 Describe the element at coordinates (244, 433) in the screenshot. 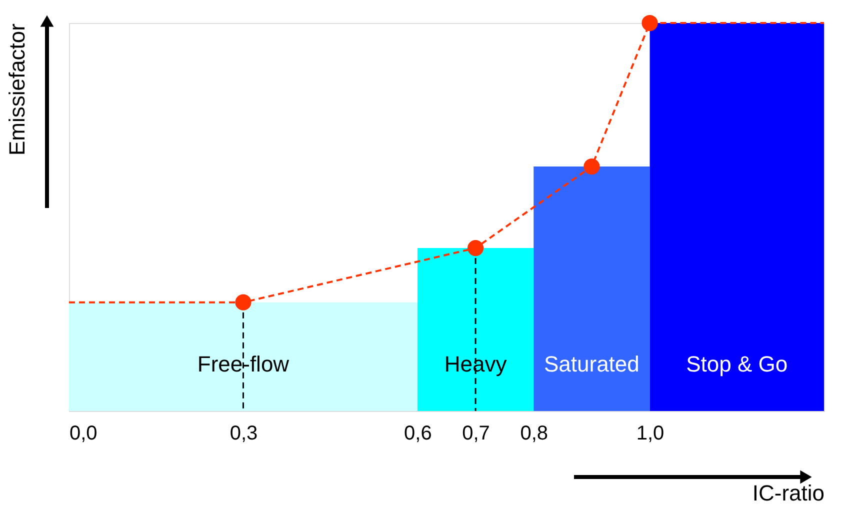

I see `x-tick-label: 0,3` at that location.